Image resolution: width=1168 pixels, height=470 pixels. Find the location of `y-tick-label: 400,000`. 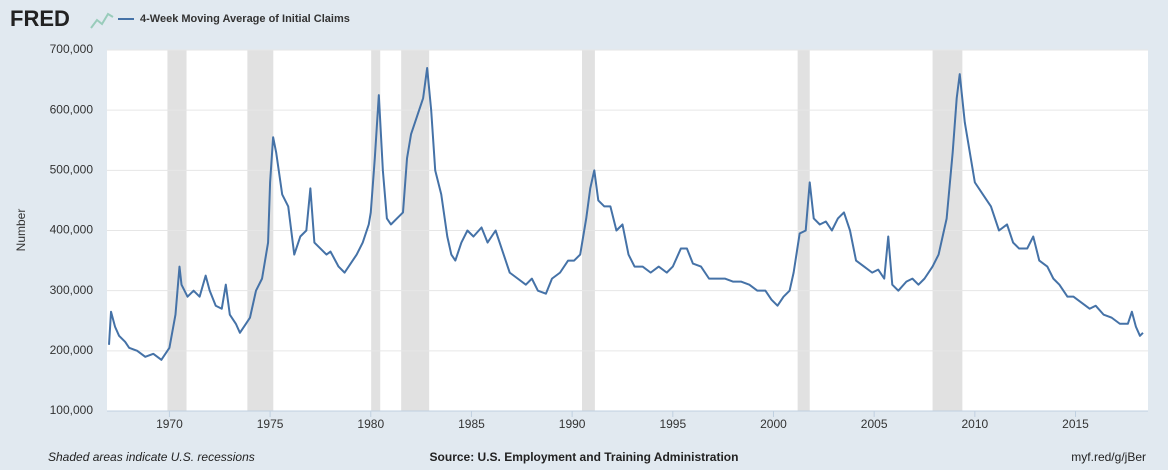

y-tick-label: 400,000 is located at coordinates (72, 230).